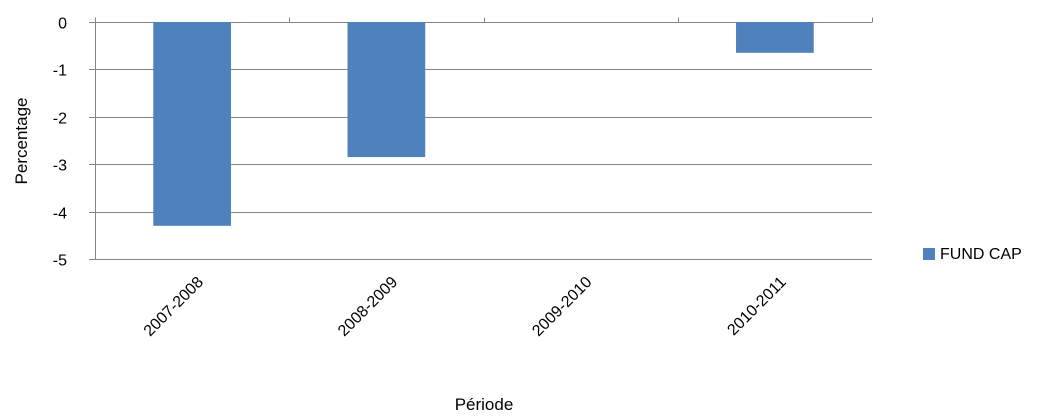 Image resolution: width=1063 pixels, height=417 pixels. What do you see at coordinates (174, 307) in the screenshot?
I see `x-tick-label: 2007-2008` at bounding box center [174, 307].